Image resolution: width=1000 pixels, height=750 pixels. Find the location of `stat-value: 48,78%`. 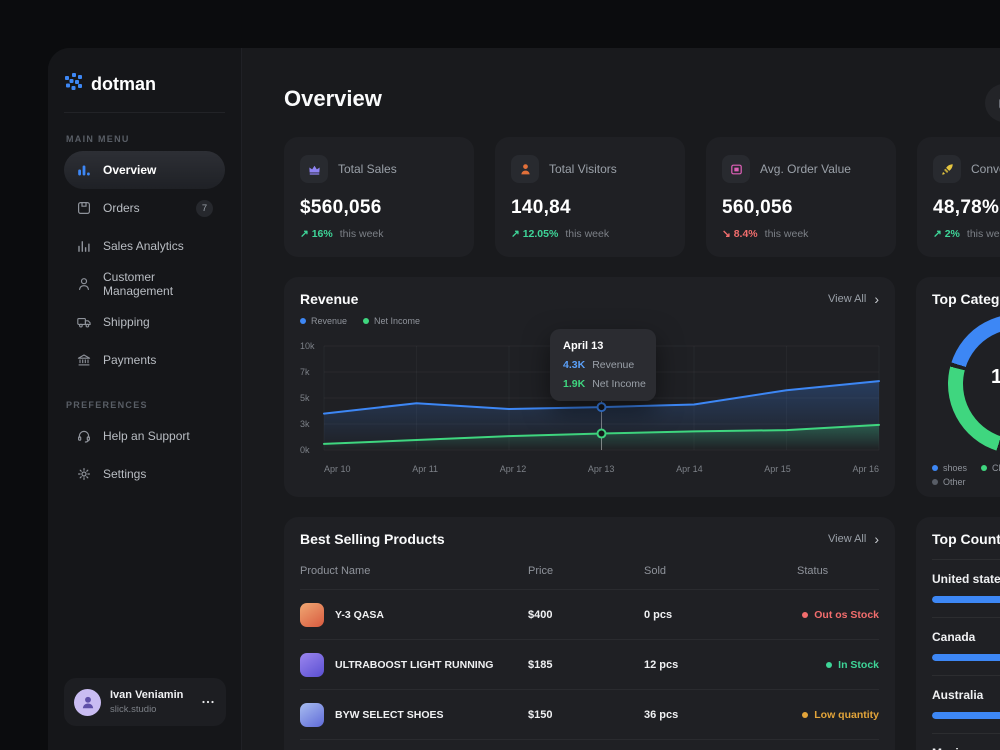

stat-value: 48,78% is located at coordinates (966, 207).